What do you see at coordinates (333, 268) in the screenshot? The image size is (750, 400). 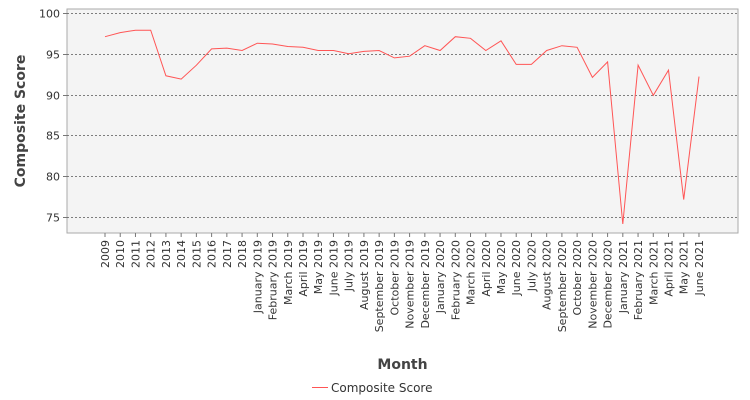 I see `x-tick-label: June 2019` at bounding box center [333, 268].